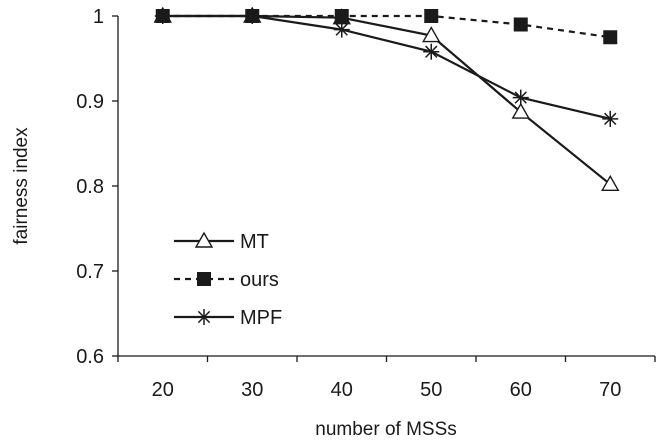 The image size is (660, 443). Describe the element at coordinates (254, 242) in the screenshot. I see `legend-label: MT` at that location.